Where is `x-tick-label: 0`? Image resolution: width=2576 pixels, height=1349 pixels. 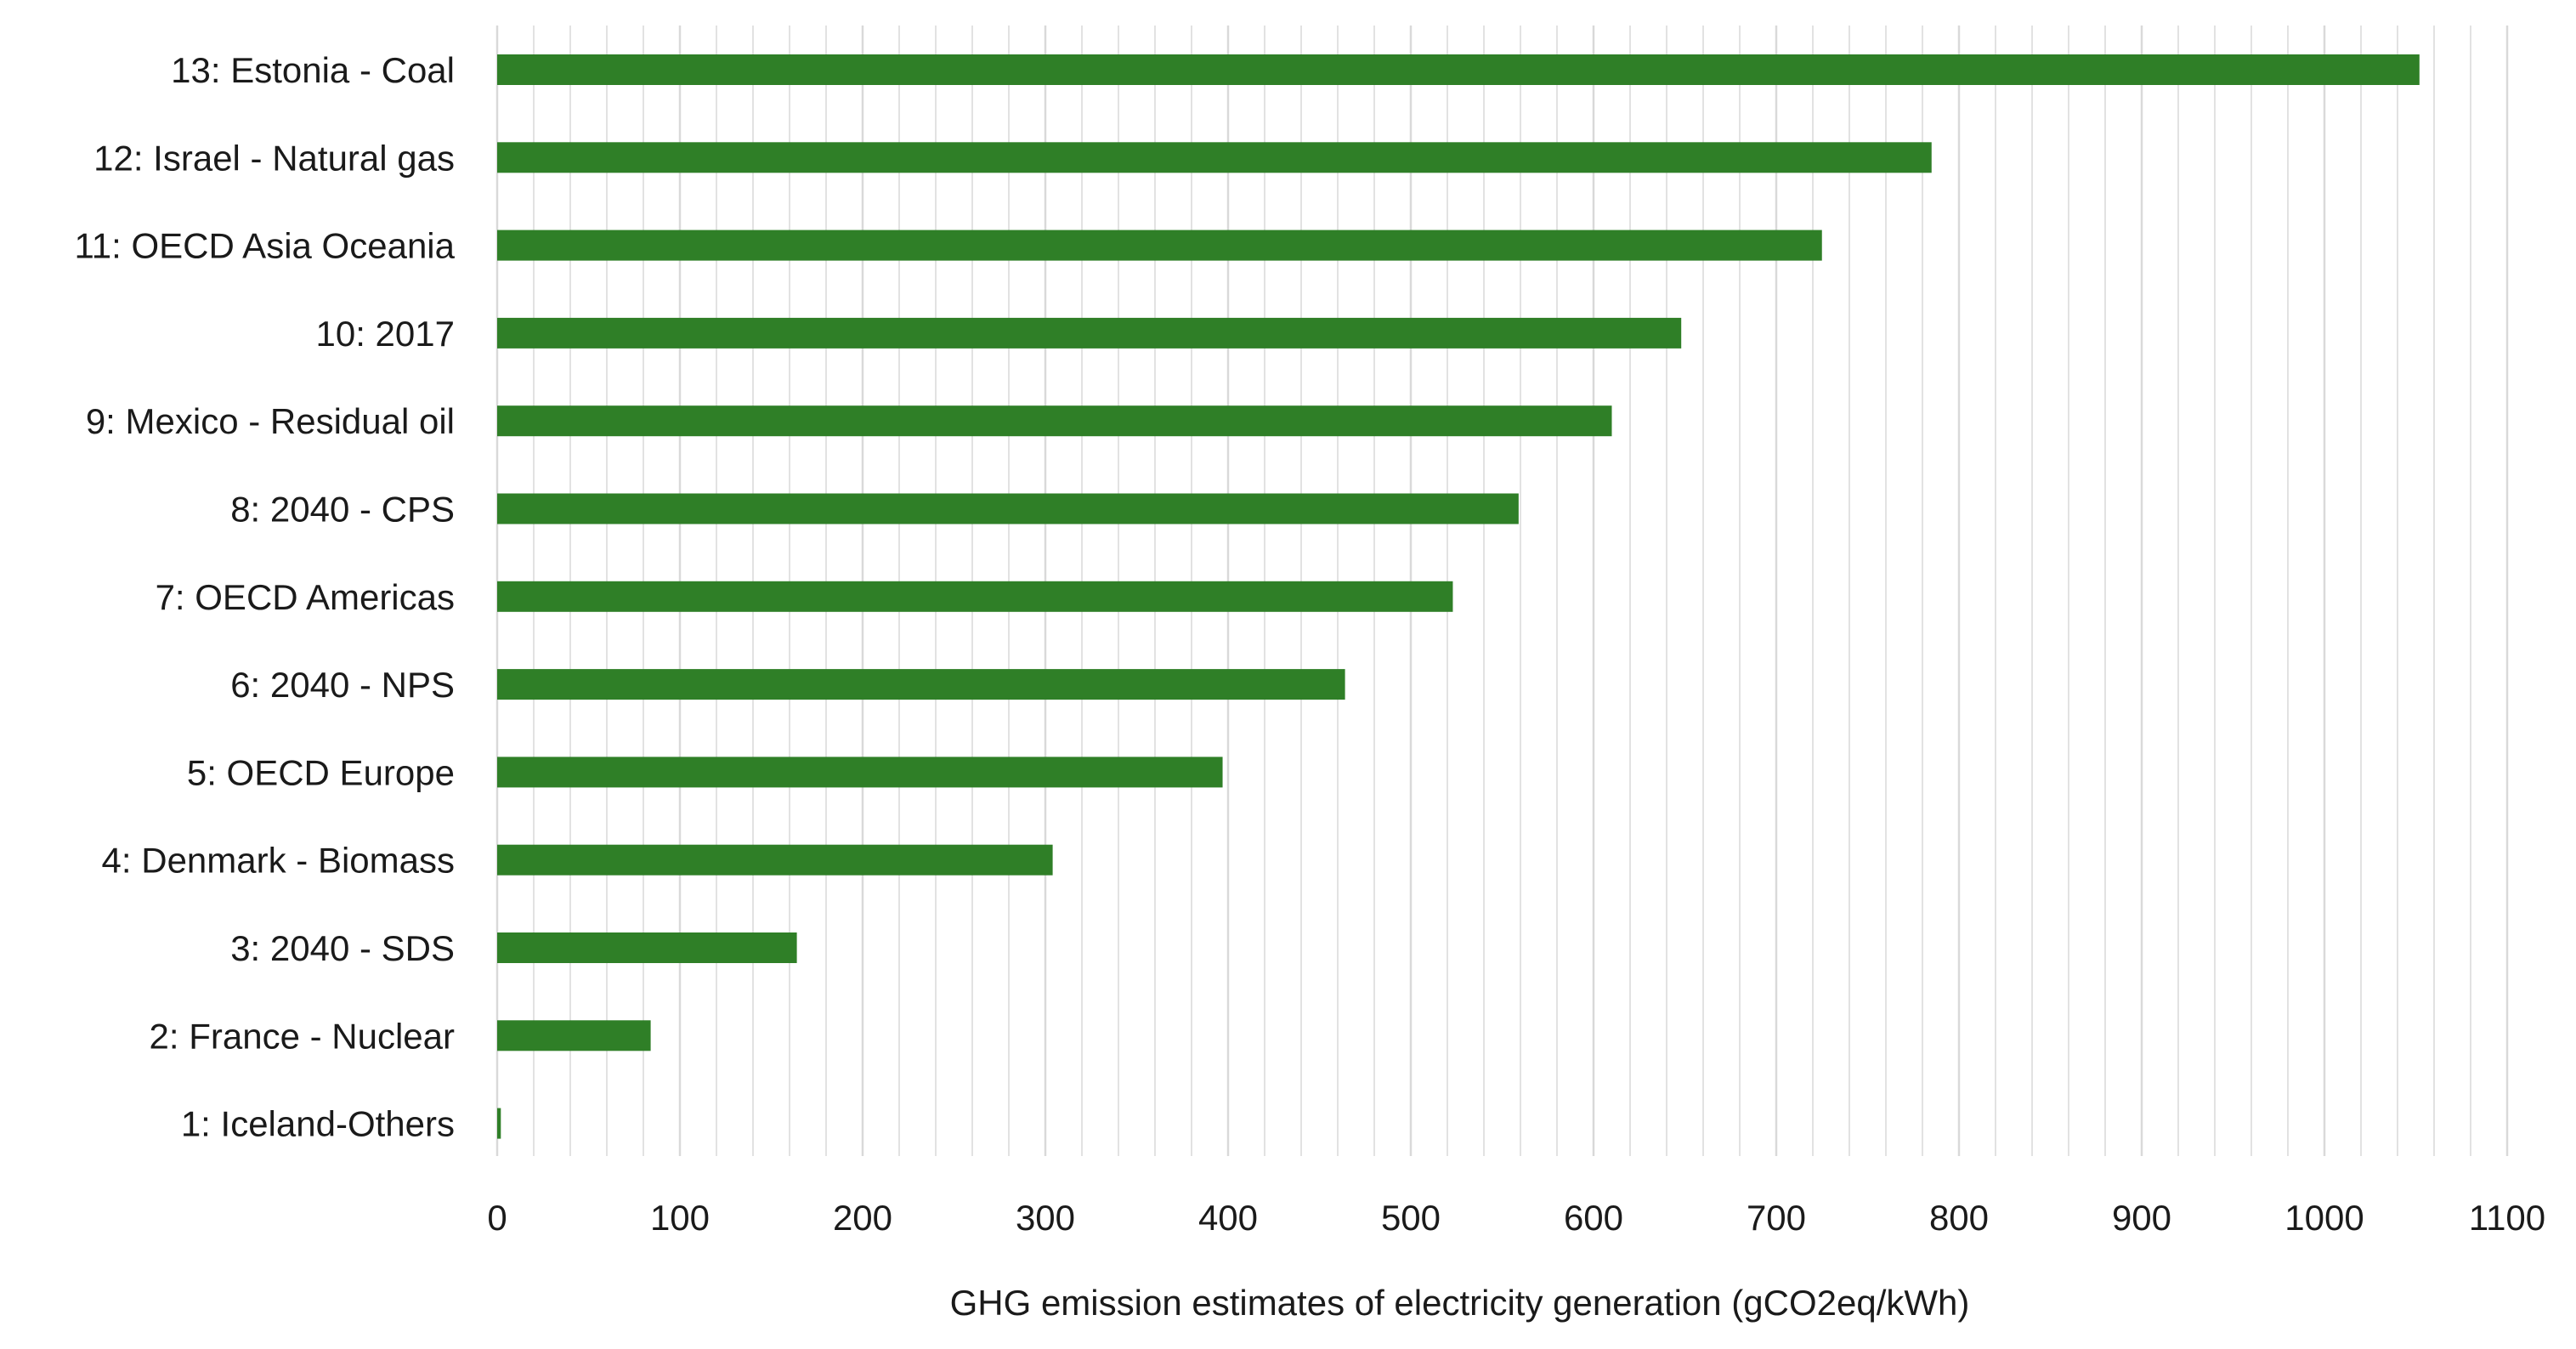 x-tick-label: 0 is located at coordinates (497, 1218).